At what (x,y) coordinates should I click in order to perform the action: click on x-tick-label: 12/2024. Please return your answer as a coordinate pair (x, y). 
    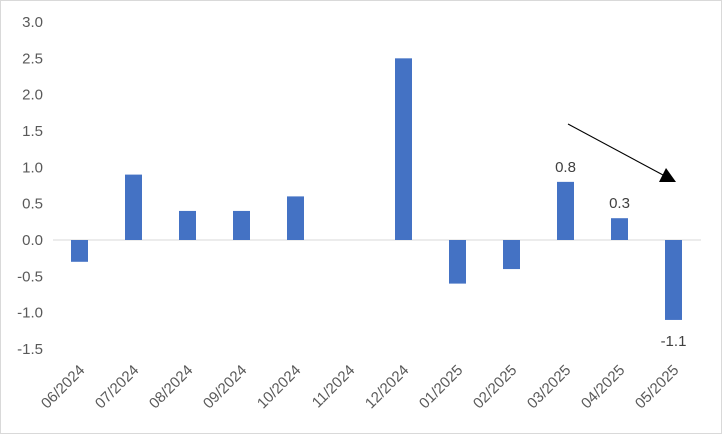
    Looking at the image, I should click on (387, 387).